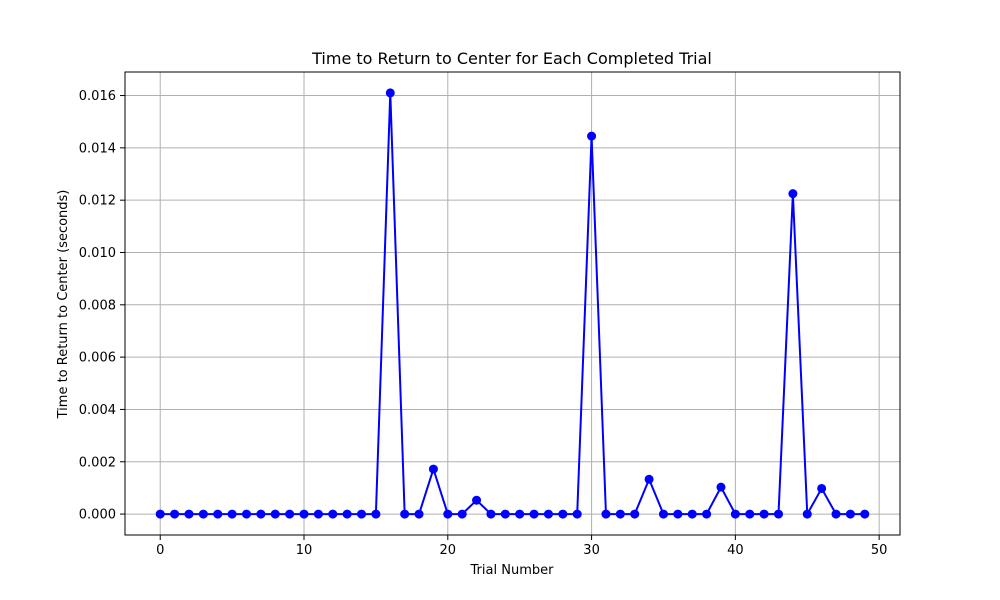  What do you see at coordinates (512, 570) in the screenshot?
I see `x-axis-title: Trial Number` at bounding box center [512, 570].